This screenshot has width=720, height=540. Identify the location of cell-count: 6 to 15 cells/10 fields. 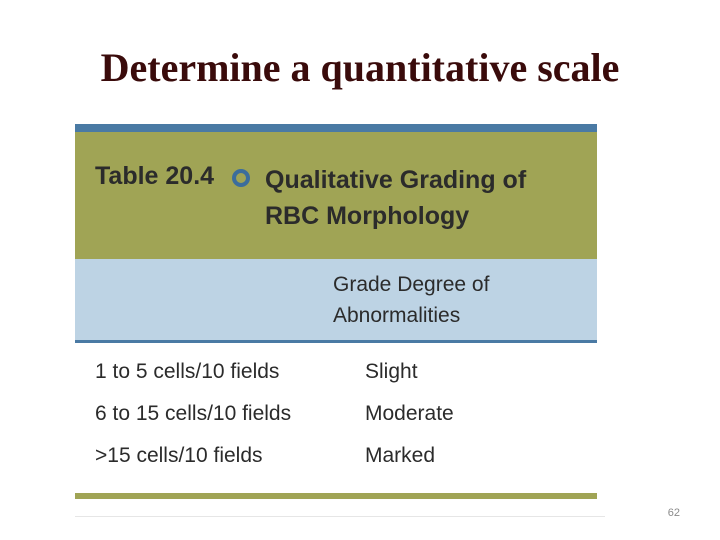
(193, 413).